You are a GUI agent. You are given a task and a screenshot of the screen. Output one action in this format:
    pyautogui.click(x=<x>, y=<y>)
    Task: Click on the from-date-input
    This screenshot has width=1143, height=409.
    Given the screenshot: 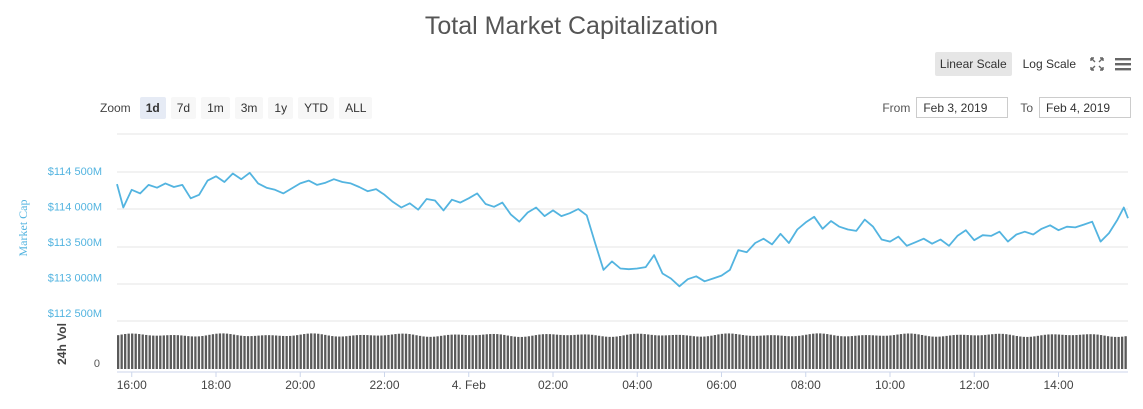 What is the action you would take?
    pyautogui.click(x=962, y=107)
    